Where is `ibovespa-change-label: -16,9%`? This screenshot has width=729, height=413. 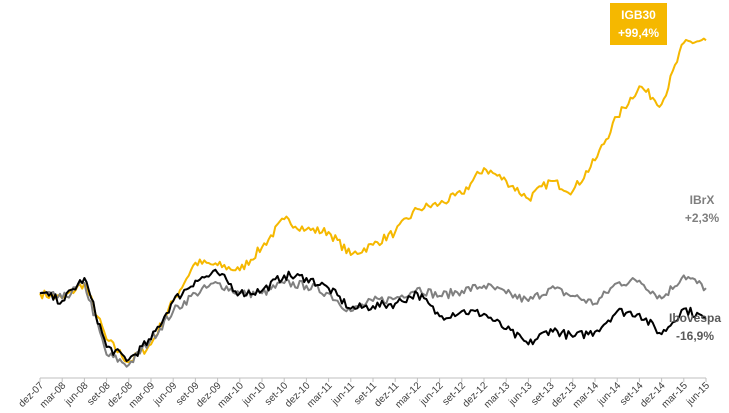 ibovespa-change-label: -16,9% is located at coordinates (695, 336).